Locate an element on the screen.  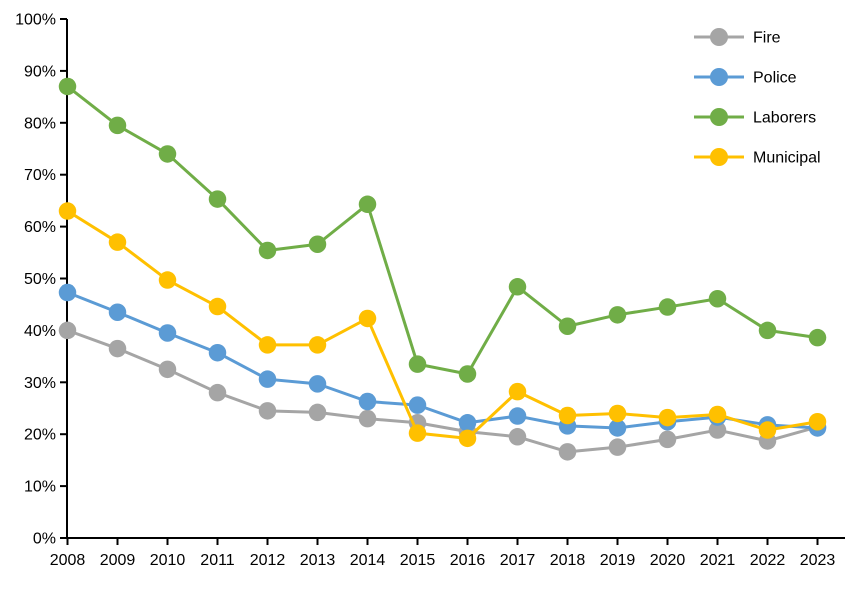
data-point-laborers-2023 is located at coordinates (817, 337).